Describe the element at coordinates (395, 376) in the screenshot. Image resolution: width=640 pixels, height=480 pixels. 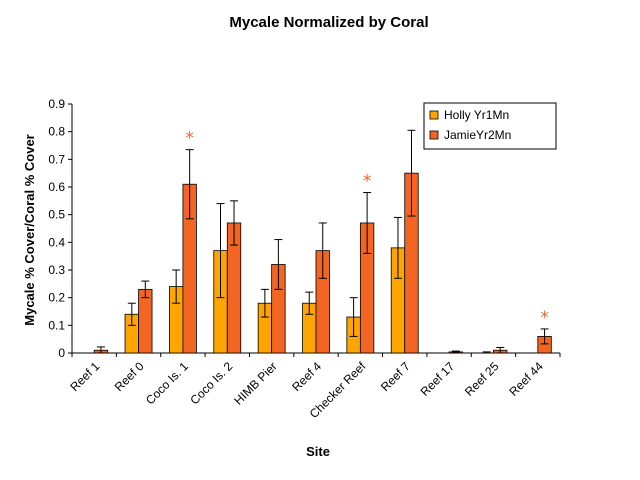
I see `x-tick-label: Reef 7` at that location.